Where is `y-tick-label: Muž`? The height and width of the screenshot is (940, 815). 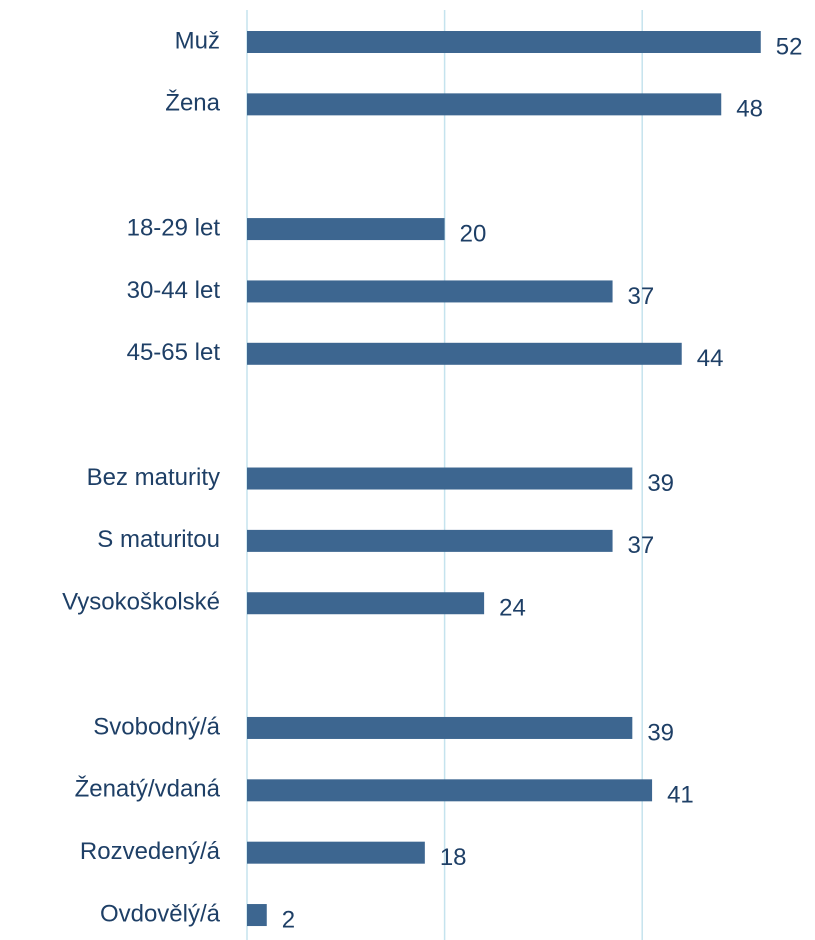
y-tick-label: Muž is located at coordinates (197, 40).